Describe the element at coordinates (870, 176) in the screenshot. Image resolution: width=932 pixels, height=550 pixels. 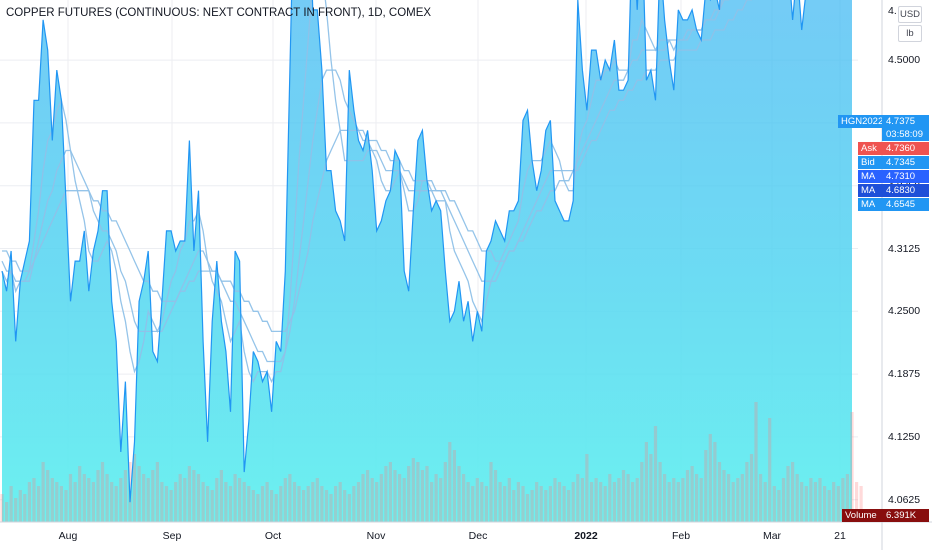
I see `ma1-price-tag-label: MA` at that location.